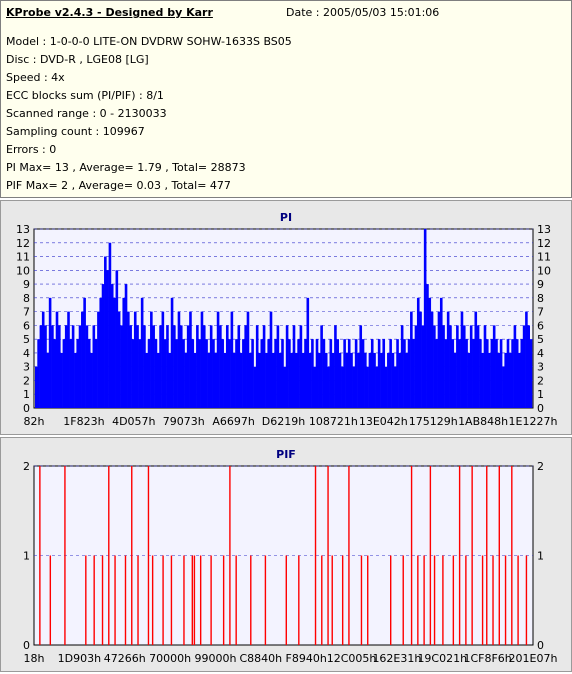  What do you see at coordinates (23, 270) in the screenshot?
I see `pi-y-tick-label-left: 10` at bounding box center [23, 270].